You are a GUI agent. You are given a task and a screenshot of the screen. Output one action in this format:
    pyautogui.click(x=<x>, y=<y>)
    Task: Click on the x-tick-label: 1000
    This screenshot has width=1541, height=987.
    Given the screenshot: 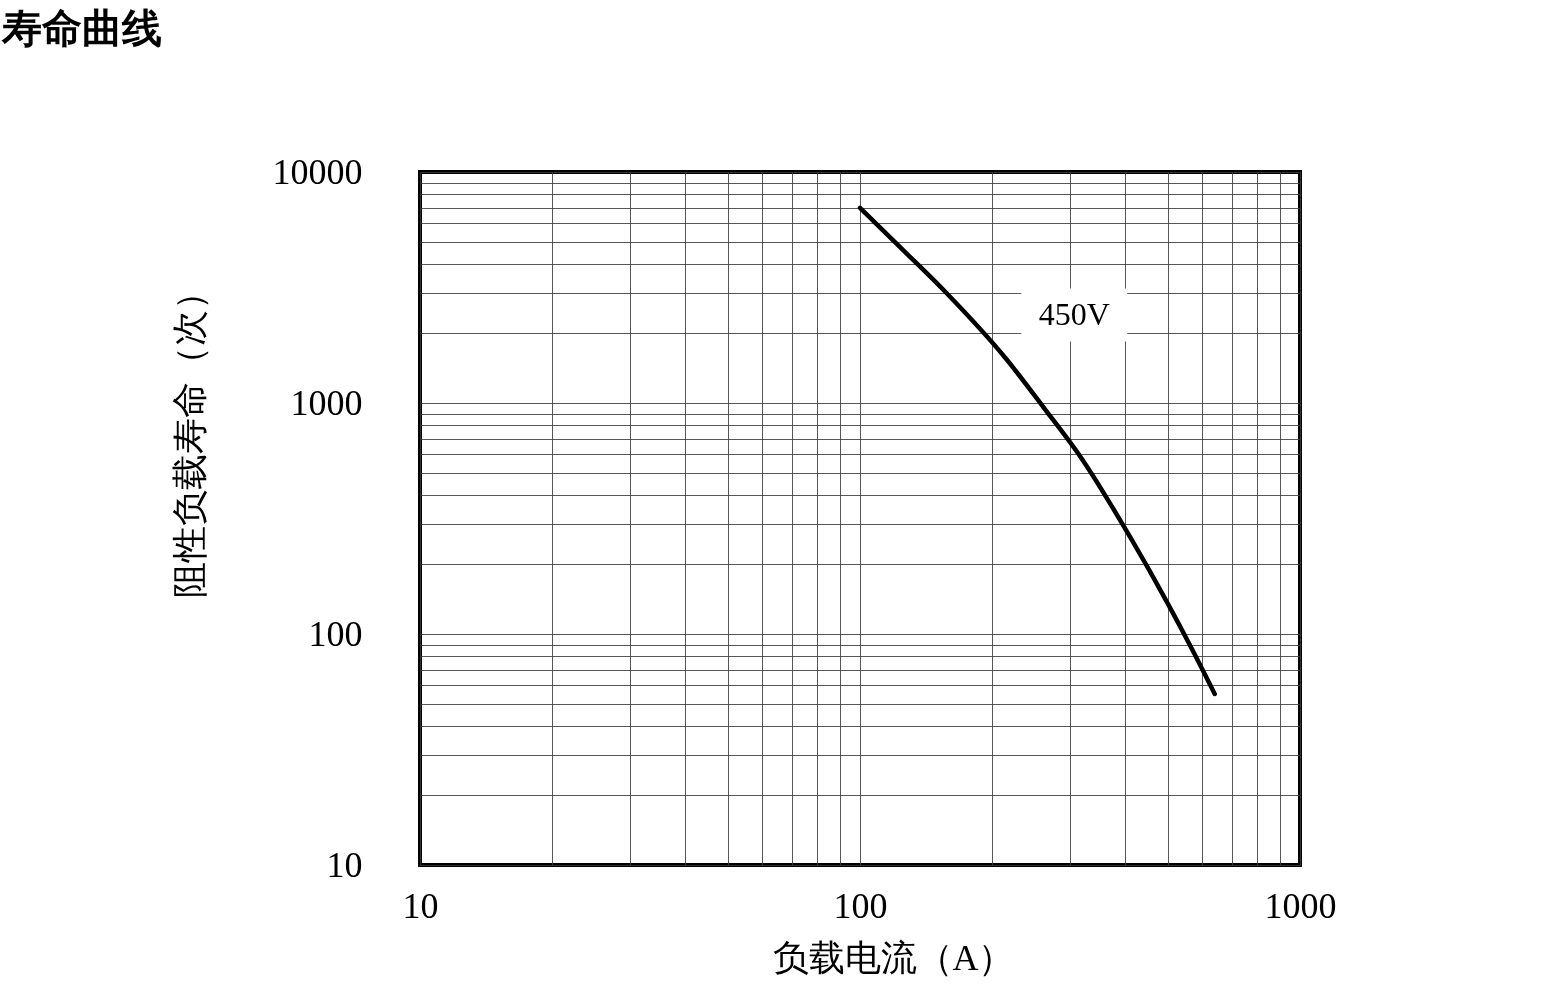 What is the action you would take?
    pyautogui.click(x=1300, y=905)
    